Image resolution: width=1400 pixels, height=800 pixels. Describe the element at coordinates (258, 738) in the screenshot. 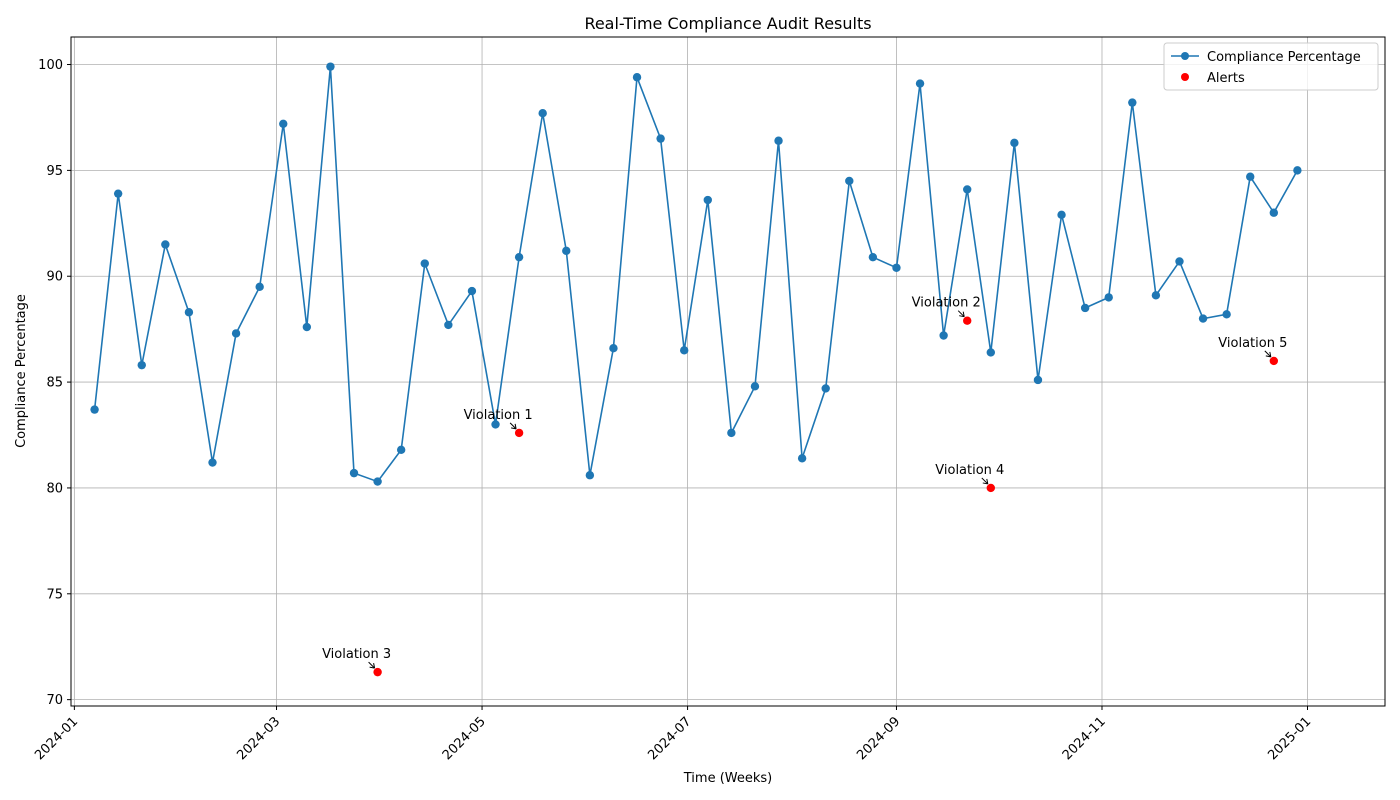

I see `x-tick-label: 2024-03` at that location.